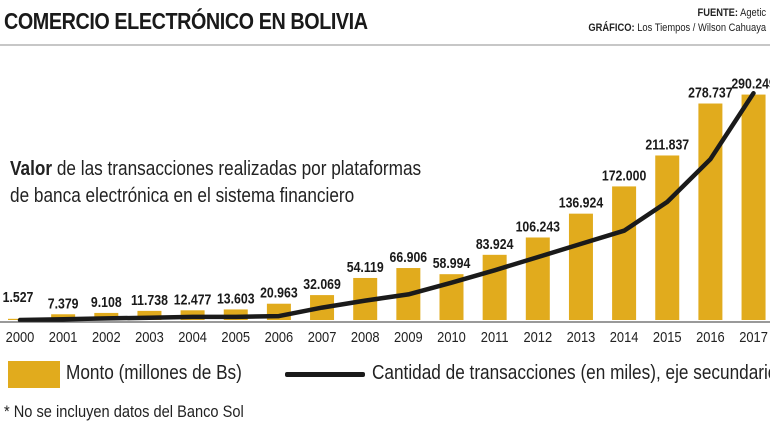 The height and width of the screenshot is (430, 770). Describe the element at coordinates (408, 336) in the screenshot. I see `x-tick-2009: 2009` at that location.